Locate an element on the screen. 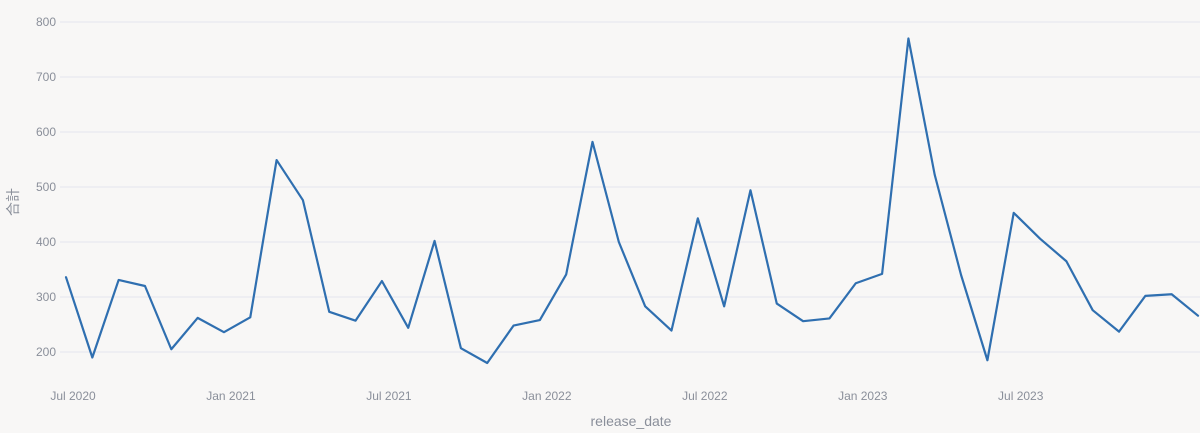  x-axis-title: release_date is located at coordinates (631, 421).